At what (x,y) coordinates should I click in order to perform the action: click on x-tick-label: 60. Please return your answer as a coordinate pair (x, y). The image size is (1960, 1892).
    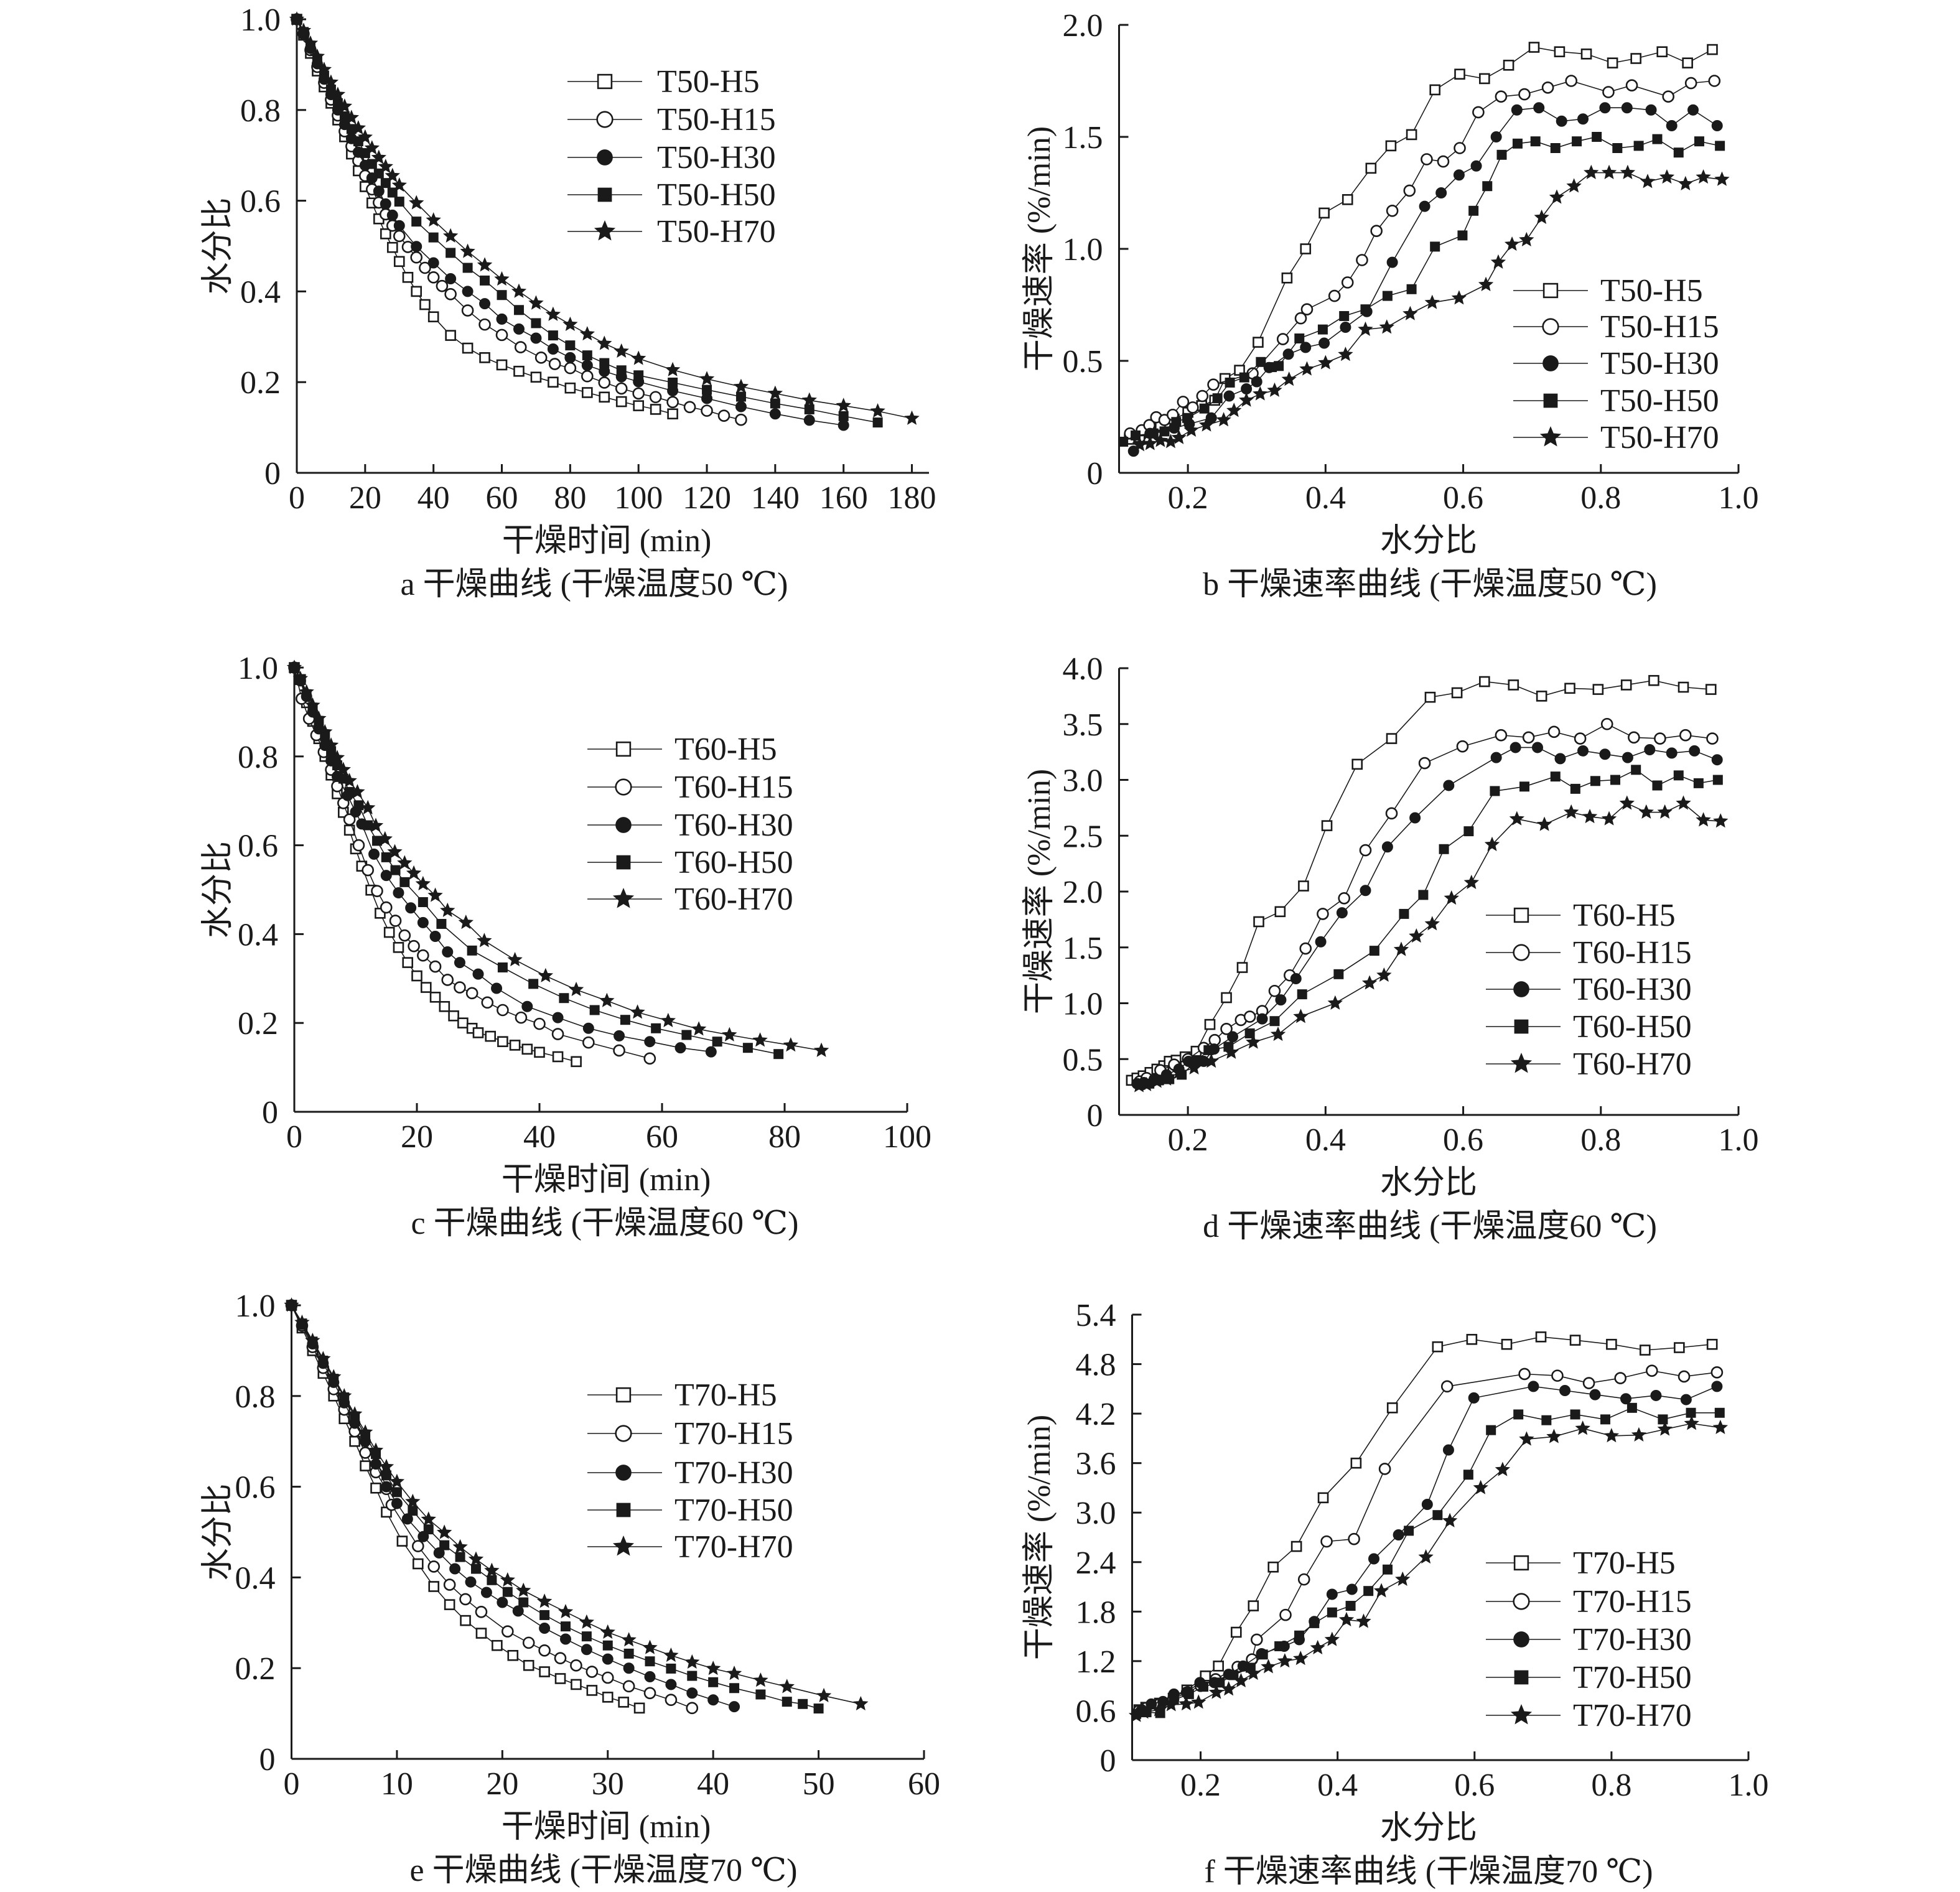
    Looking at the image, I should click on (662, 1137).